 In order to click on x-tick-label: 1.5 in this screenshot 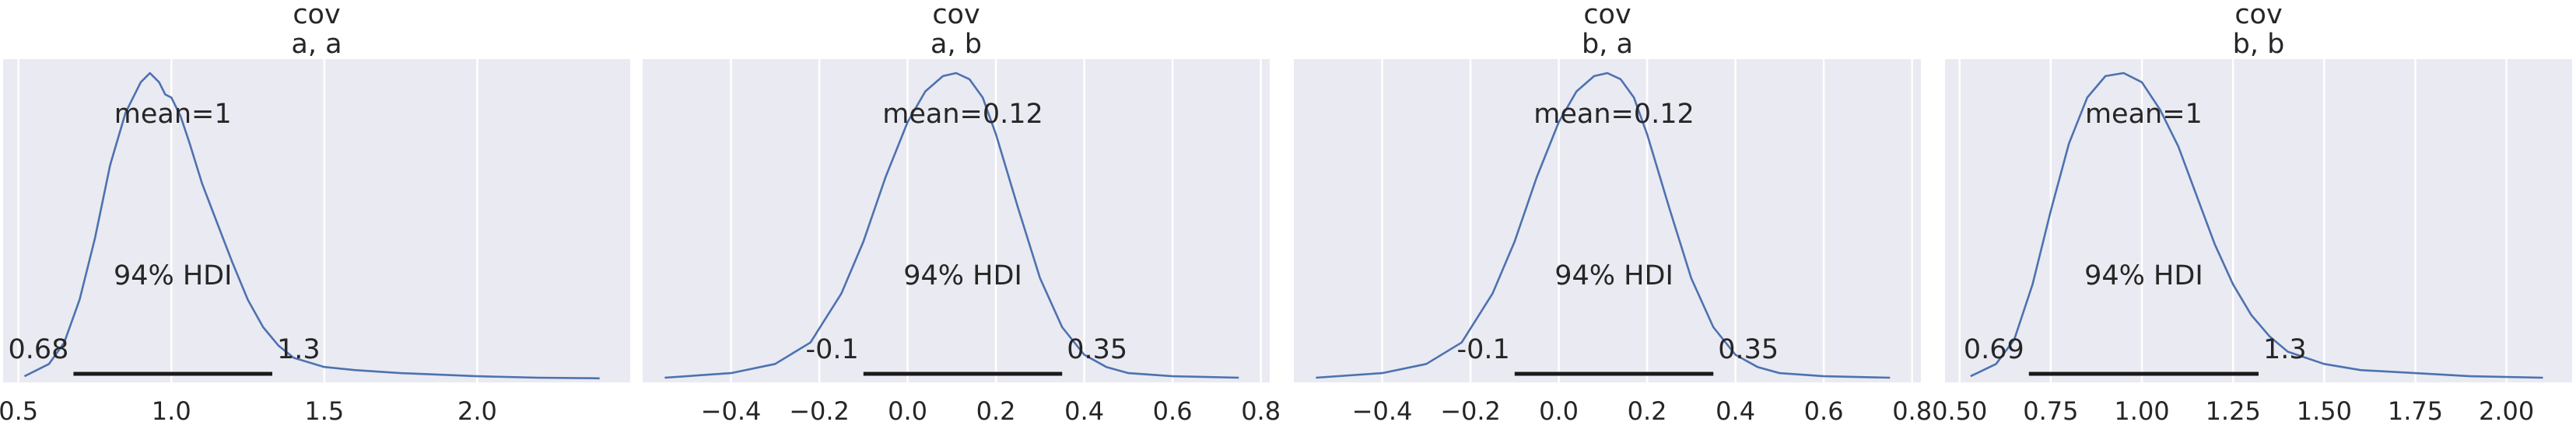, I will do `click(324, 411)`.